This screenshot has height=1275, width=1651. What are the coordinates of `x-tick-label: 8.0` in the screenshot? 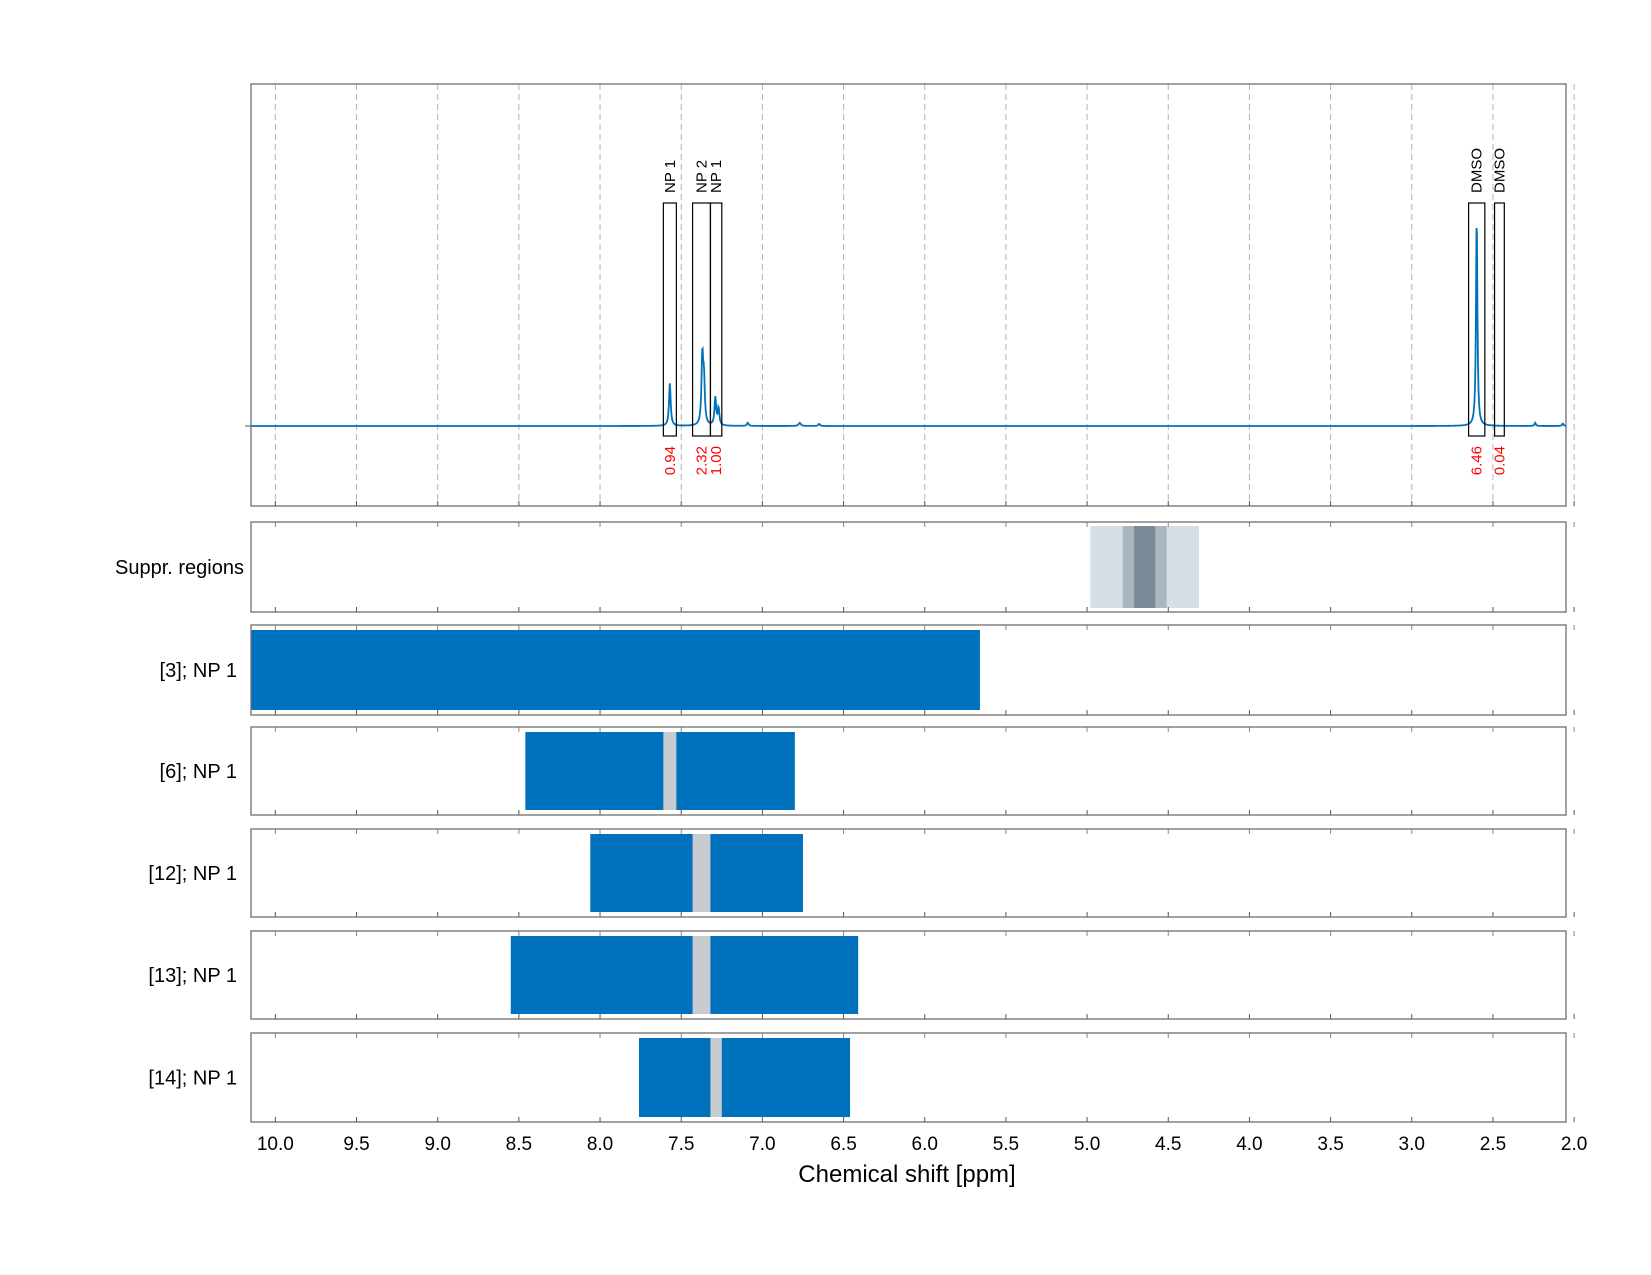 It's located at (600, 1144).